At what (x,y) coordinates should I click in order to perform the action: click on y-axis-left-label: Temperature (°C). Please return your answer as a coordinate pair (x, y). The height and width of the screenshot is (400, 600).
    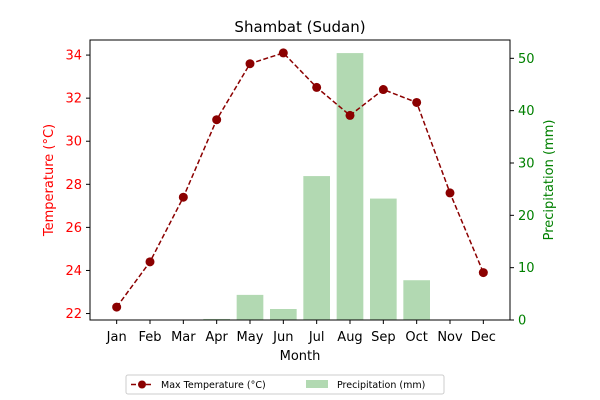
    Looking at the image, I should click on (49, 180).